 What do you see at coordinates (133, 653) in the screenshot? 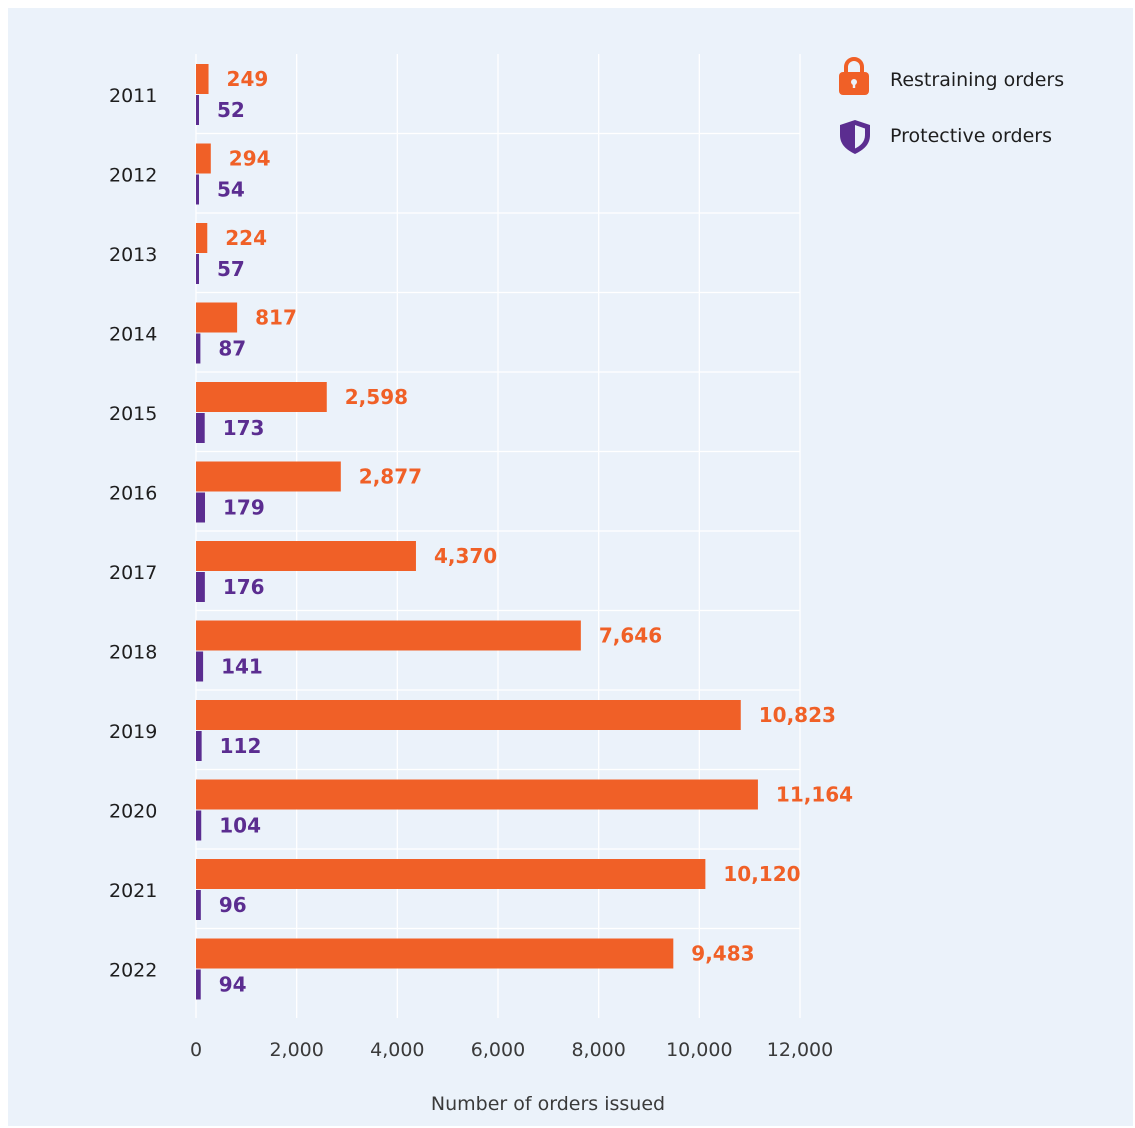
I see `year-label: 2018` at bounding box center [133, 653].